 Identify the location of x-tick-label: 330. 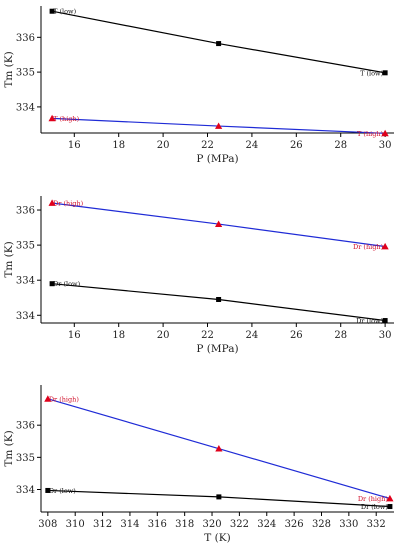
(348, 524).